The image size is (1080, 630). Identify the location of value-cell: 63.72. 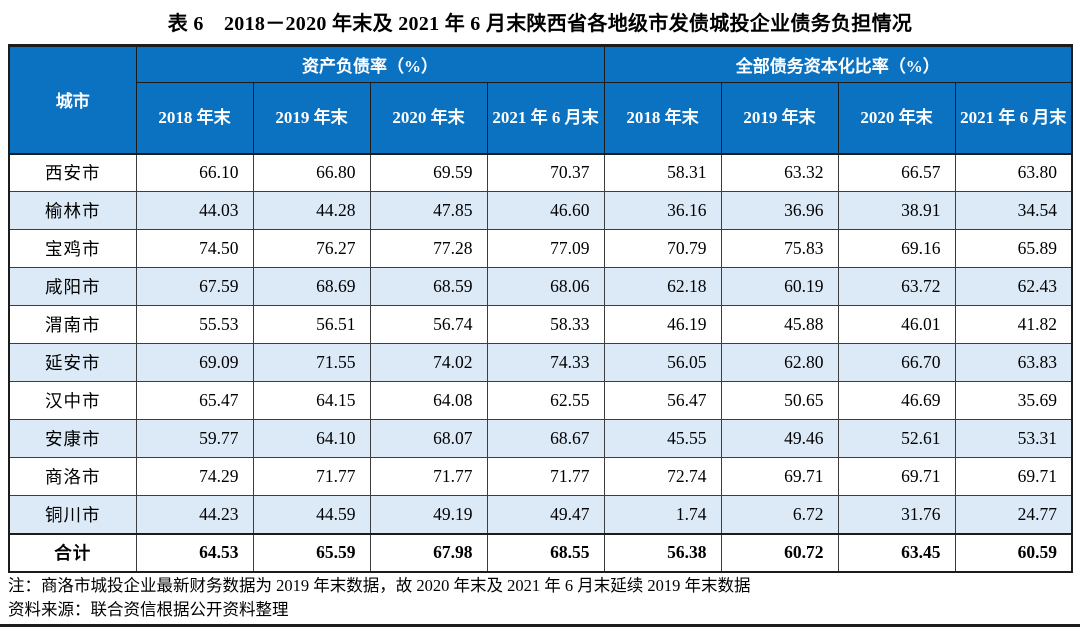
(896, 286).